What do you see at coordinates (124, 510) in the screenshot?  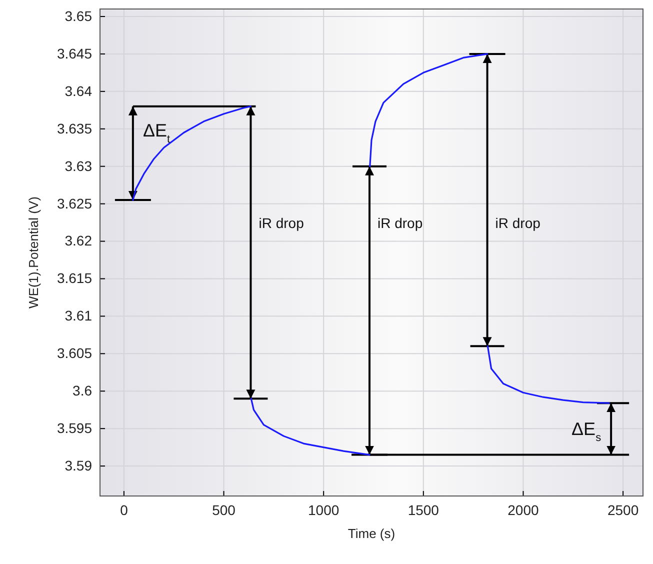 I see `x-tick-label: 0` at bounding box center [124, 510].